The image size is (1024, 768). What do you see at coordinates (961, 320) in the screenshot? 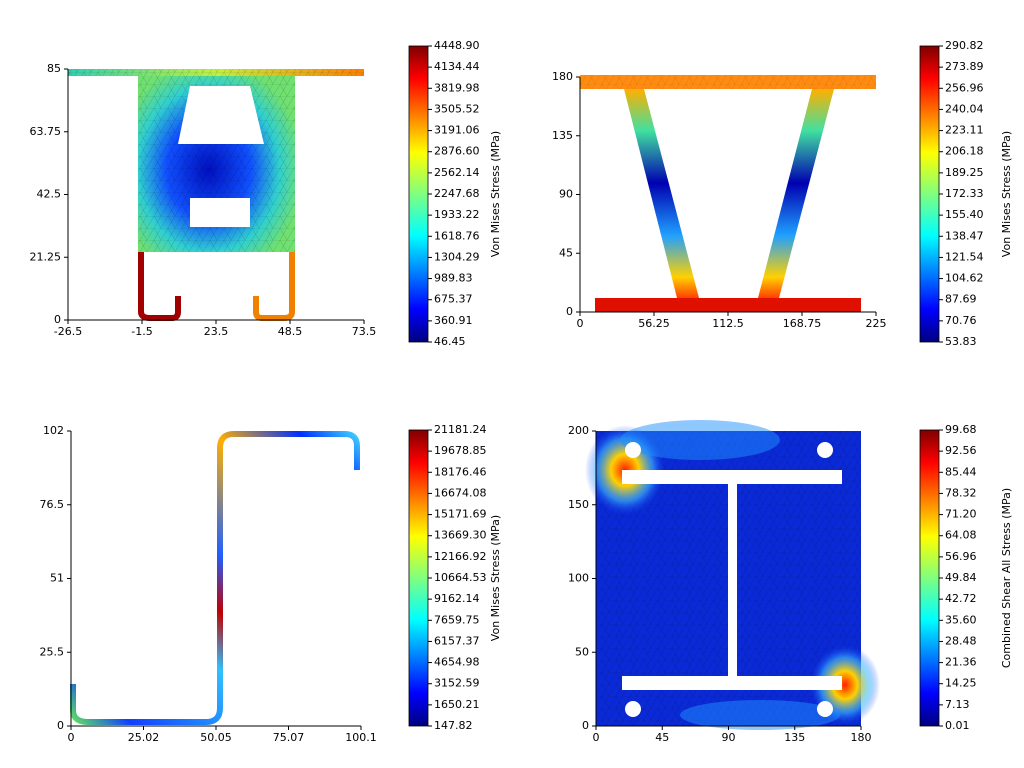
I see `colorbar-tick-label: 70.76` at bounding box center [961, 320].